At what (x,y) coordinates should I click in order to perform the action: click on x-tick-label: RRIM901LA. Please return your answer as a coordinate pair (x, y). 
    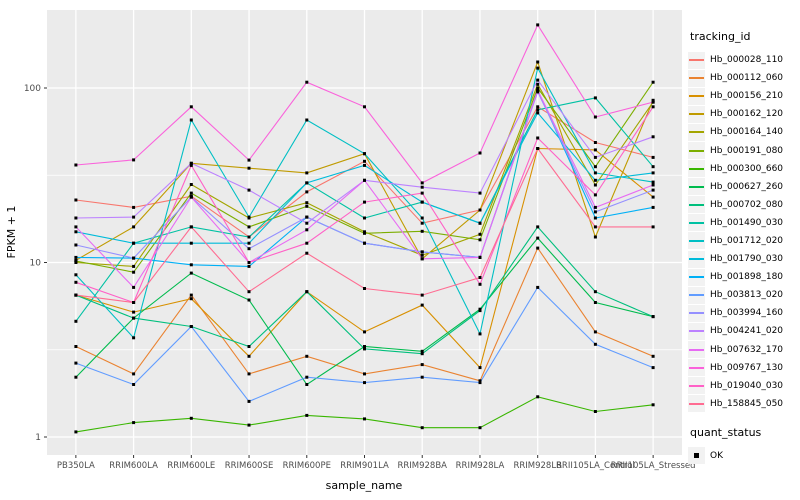
    Looking at the image, I should click on (364, 466).